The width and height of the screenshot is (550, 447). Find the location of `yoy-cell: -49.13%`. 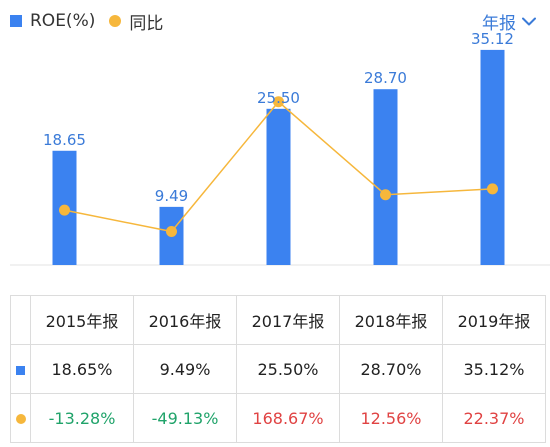

yoy-cell: -49.13% is located at coordinates (185, 418).